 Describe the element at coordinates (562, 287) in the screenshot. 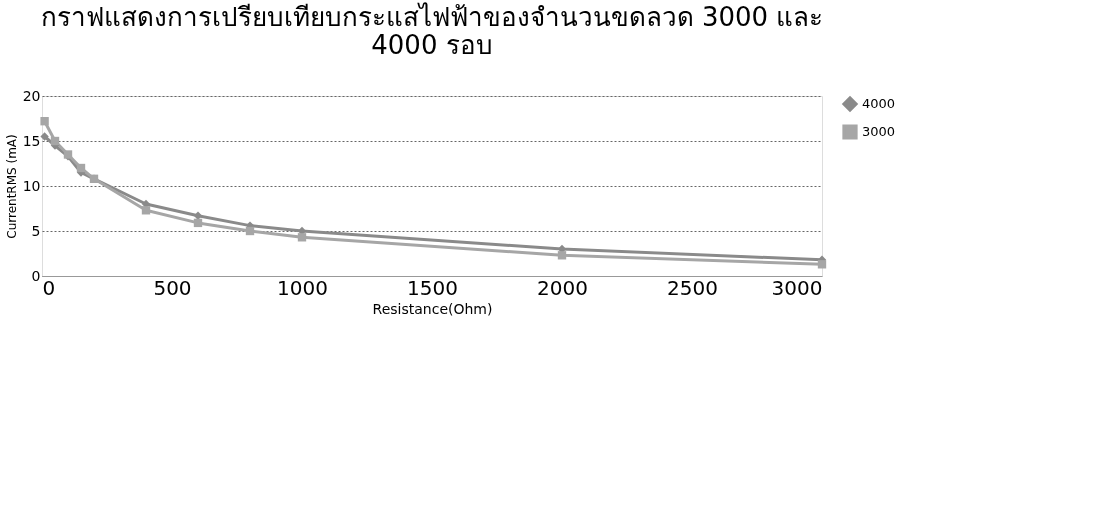

I see `x-tick-label: 2000` at that location.